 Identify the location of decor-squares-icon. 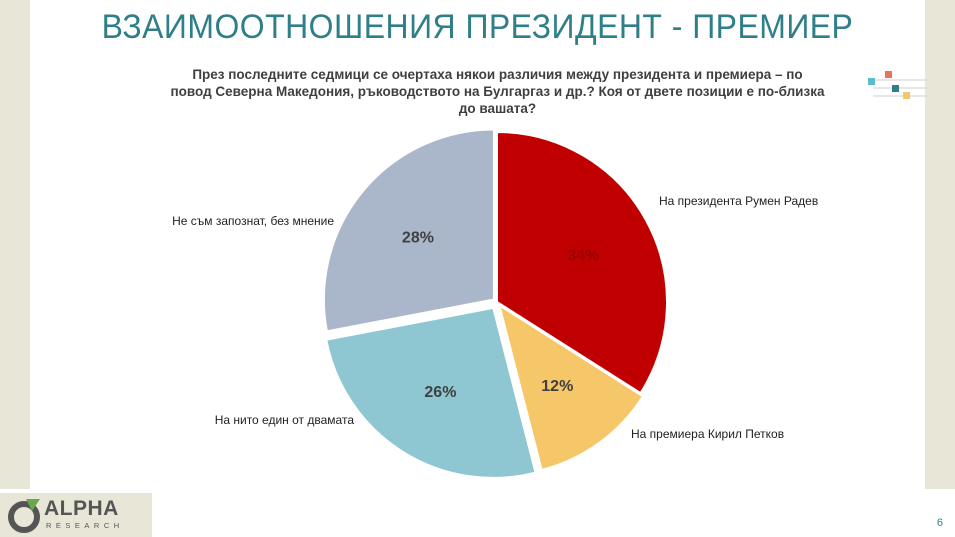
(897, 85).